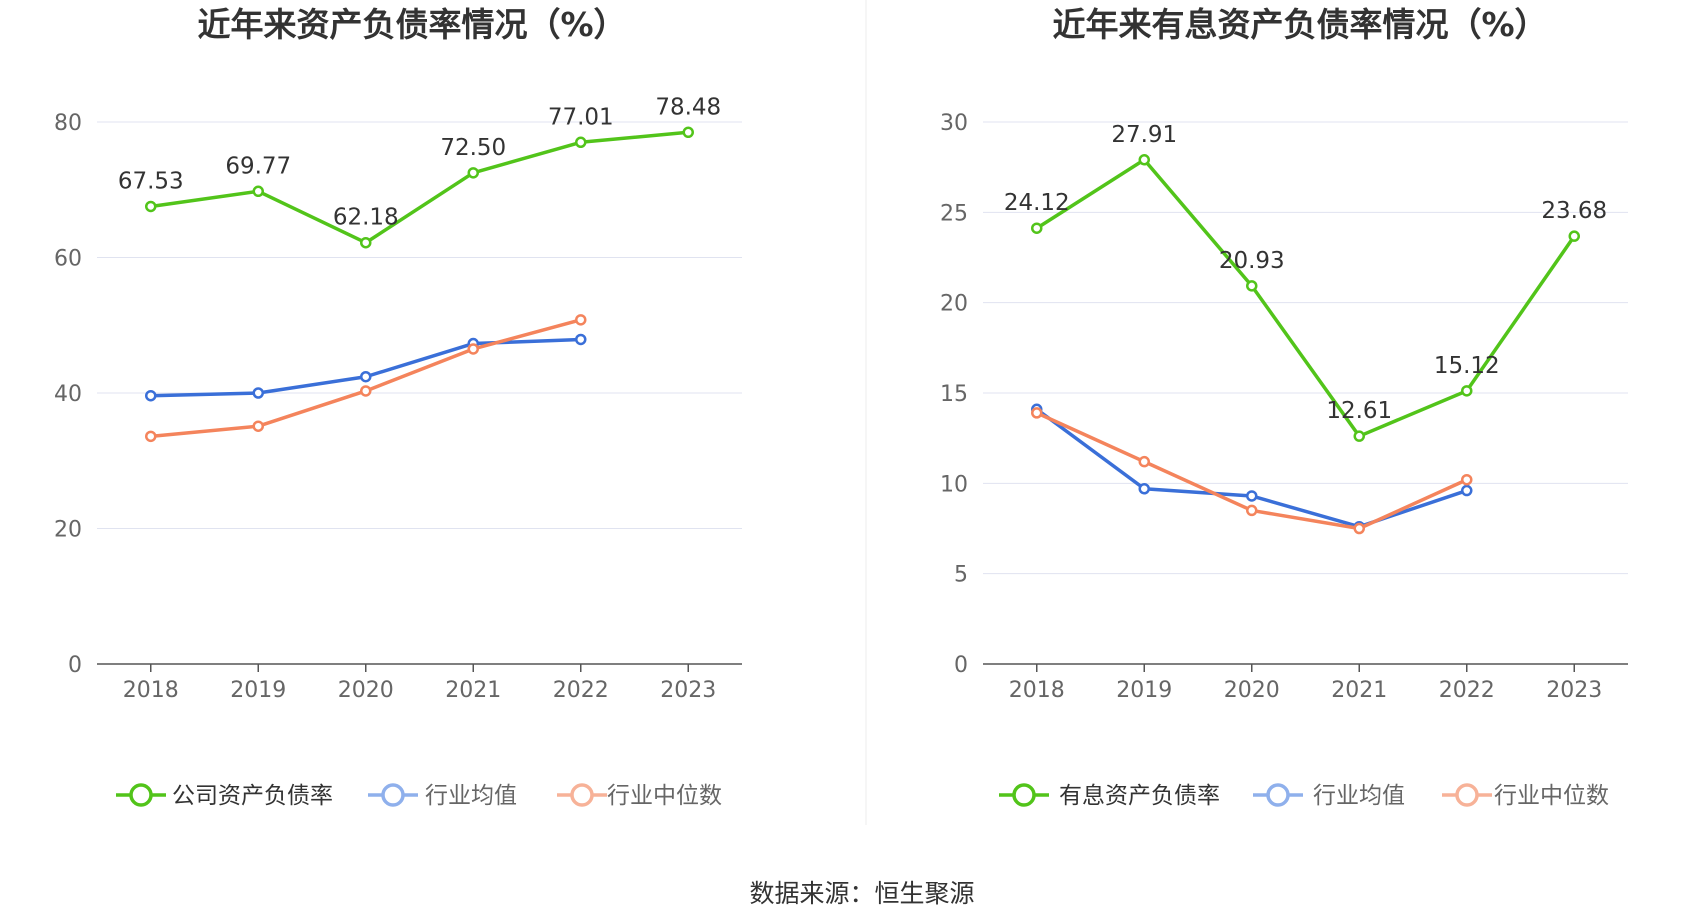 Image resolution: width=1700 pixels, height=918 pixels. What do you see at coordinates (581, 117) in the screenshot?
I see `data-label: 77.01` at bounding box center [581, 117].